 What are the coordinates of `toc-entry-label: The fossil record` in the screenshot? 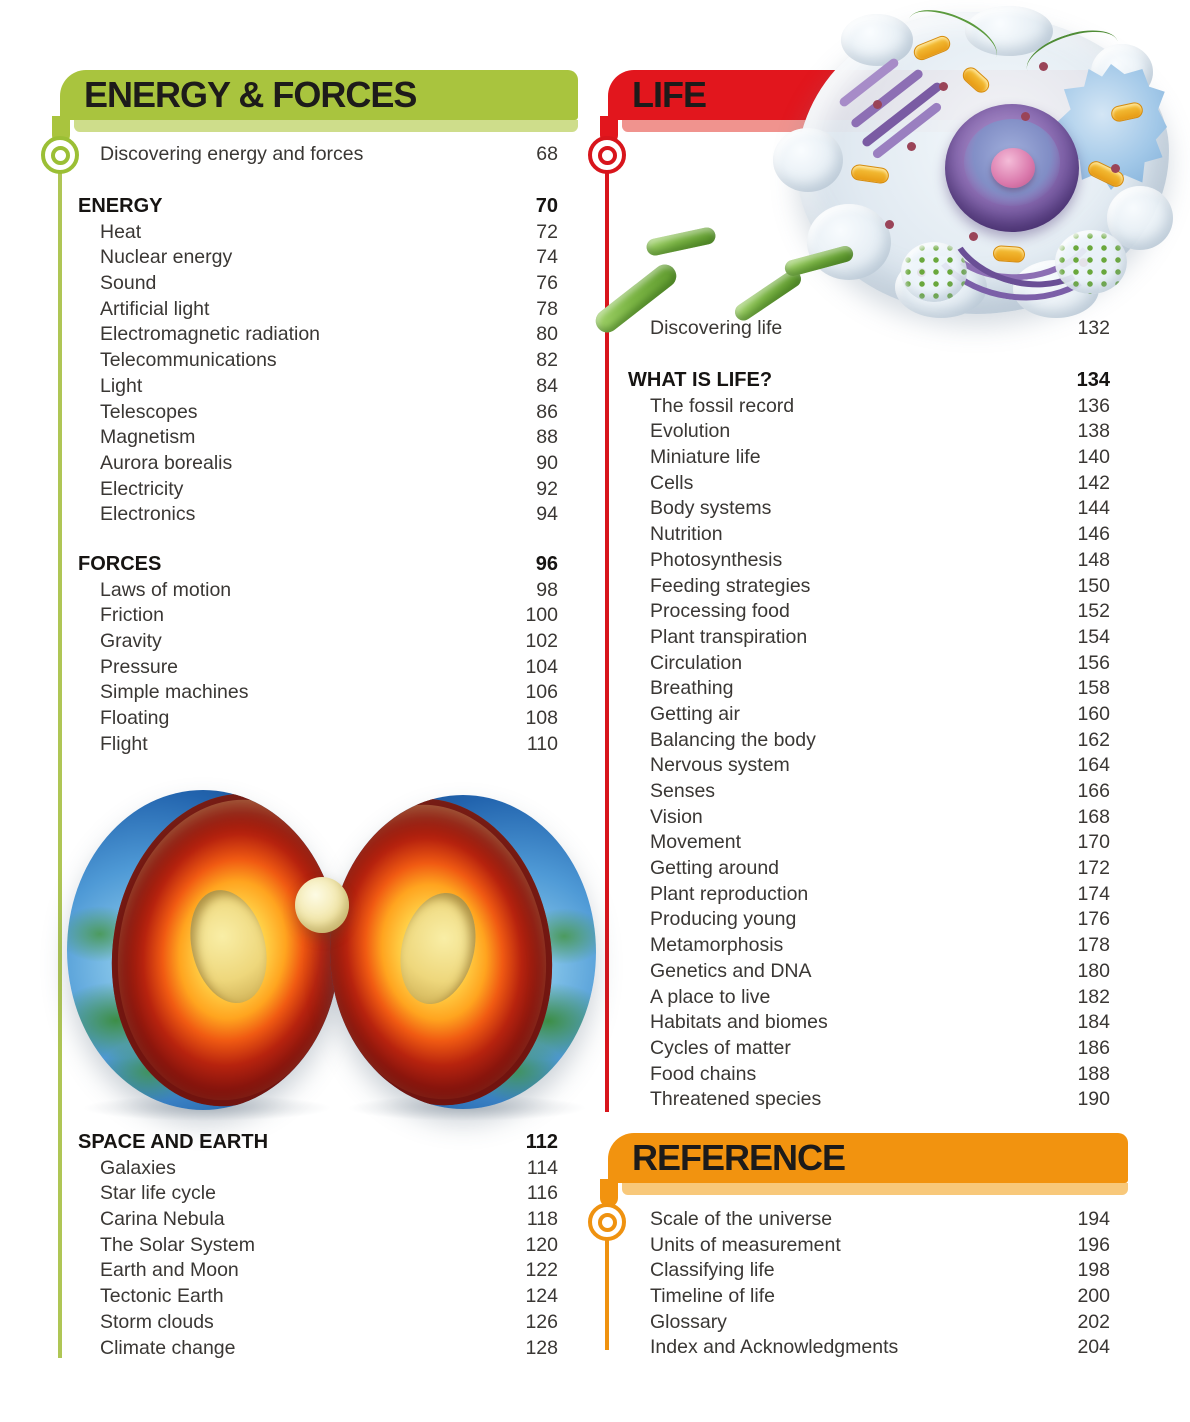 It's located at (722, 405).